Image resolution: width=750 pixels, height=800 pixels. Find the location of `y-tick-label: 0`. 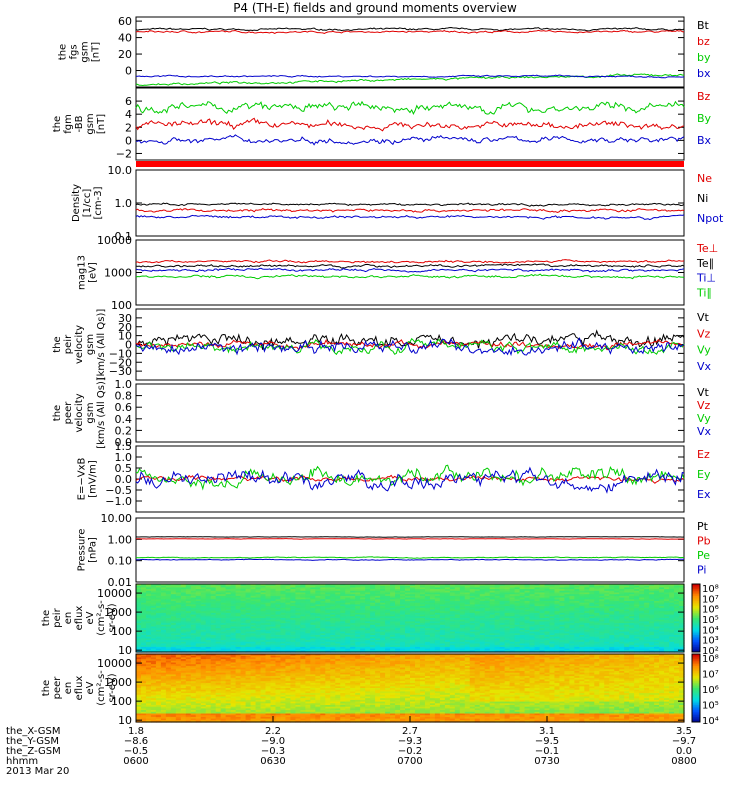

y-tick-label: 0 is located at coordinates (128, 345).